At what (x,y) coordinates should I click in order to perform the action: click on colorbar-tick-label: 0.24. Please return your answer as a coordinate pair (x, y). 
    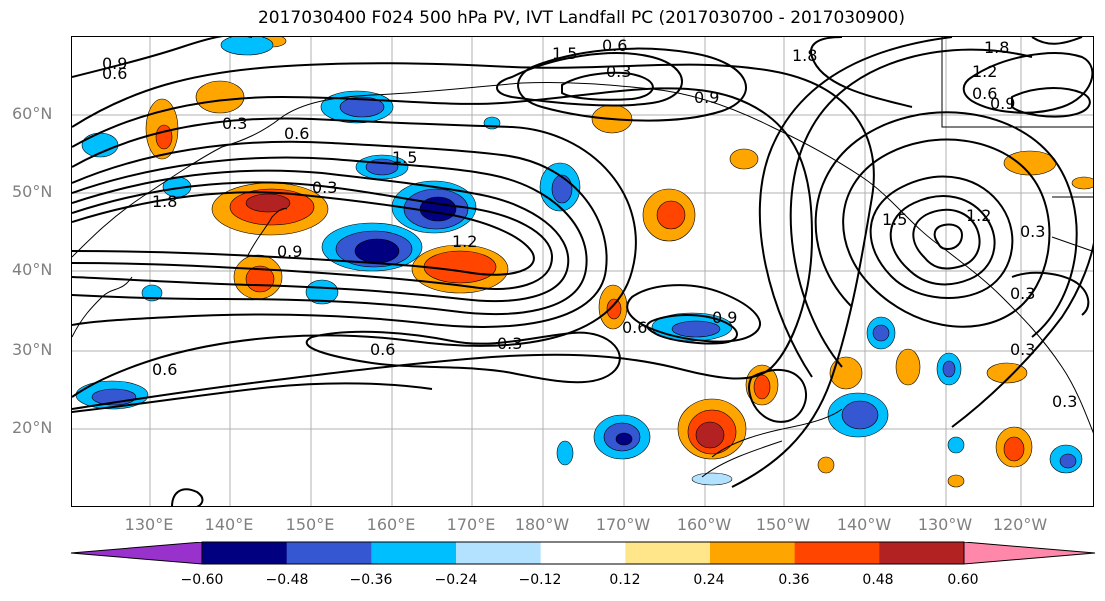
    Looking at the image, I should click on (709, 580).